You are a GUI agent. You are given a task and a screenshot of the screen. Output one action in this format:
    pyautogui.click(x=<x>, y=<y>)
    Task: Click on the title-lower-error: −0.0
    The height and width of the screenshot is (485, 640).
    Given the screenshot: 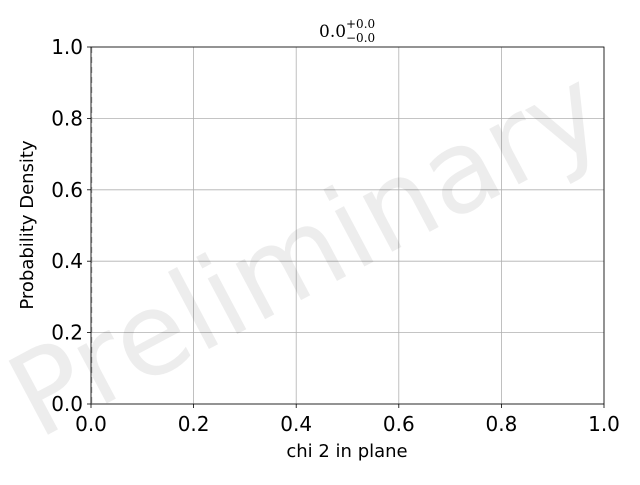 What is the action you would take?
    pyautogui.click(x=360, y=38)
    